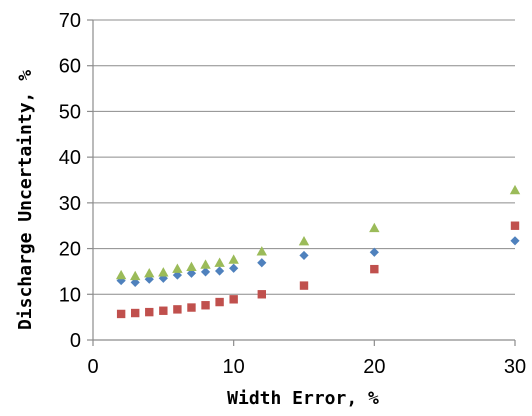  What do you see at coordinates (75, 341) in the screenshot?
I see `y-tick-label: 0` at bounding box center [75, 341].